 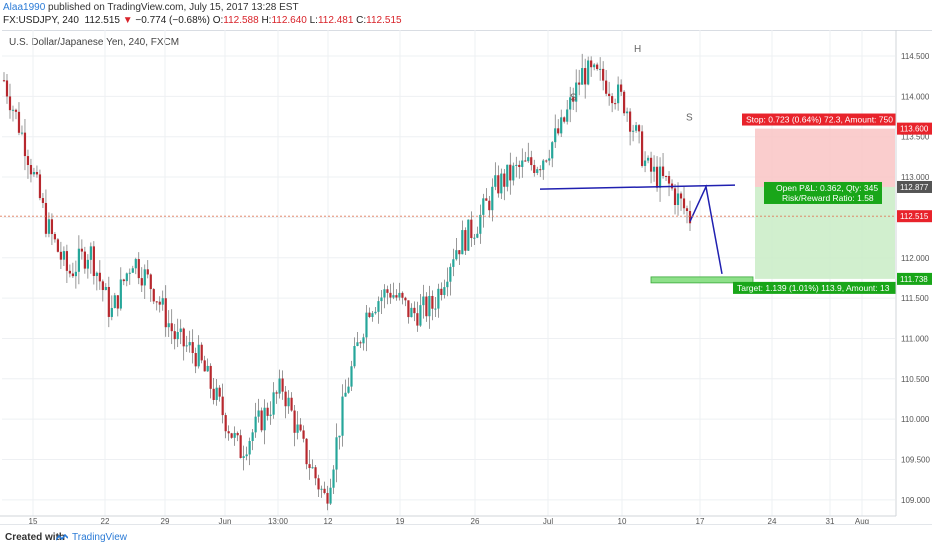 What do you see at coordinates (915, 419) in the screenshot?
I see `y-tick-label: 110.000` at bounding box center [915, 419].